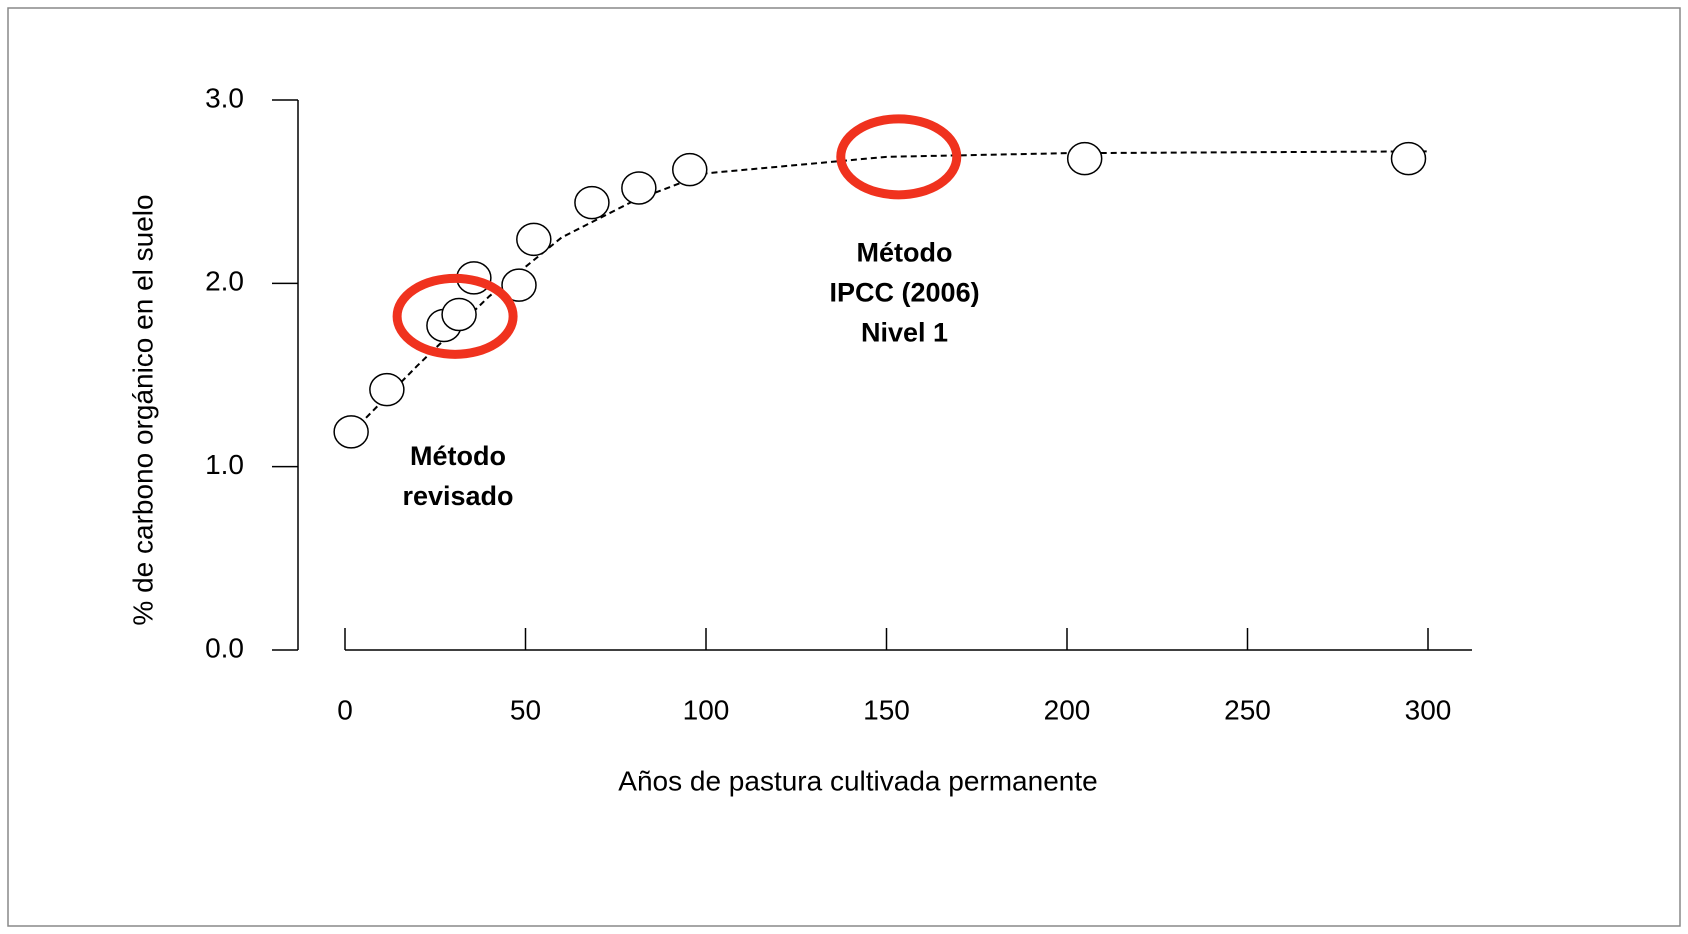  I want to click on x-tick-label: 250, so click(1247, 709).